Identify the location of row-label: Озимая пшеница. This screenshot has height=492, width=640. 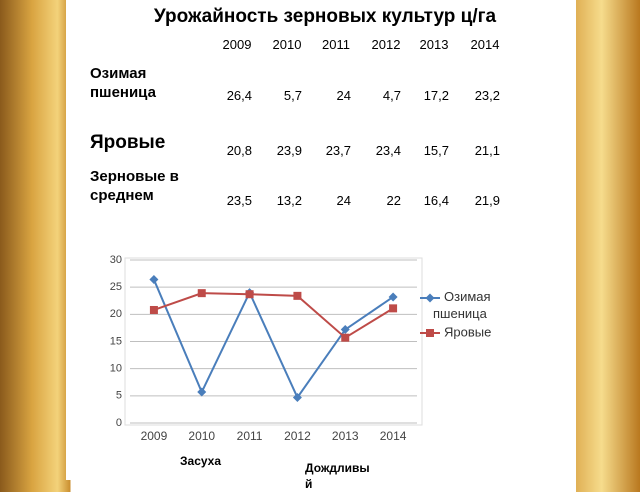
(123, 83).